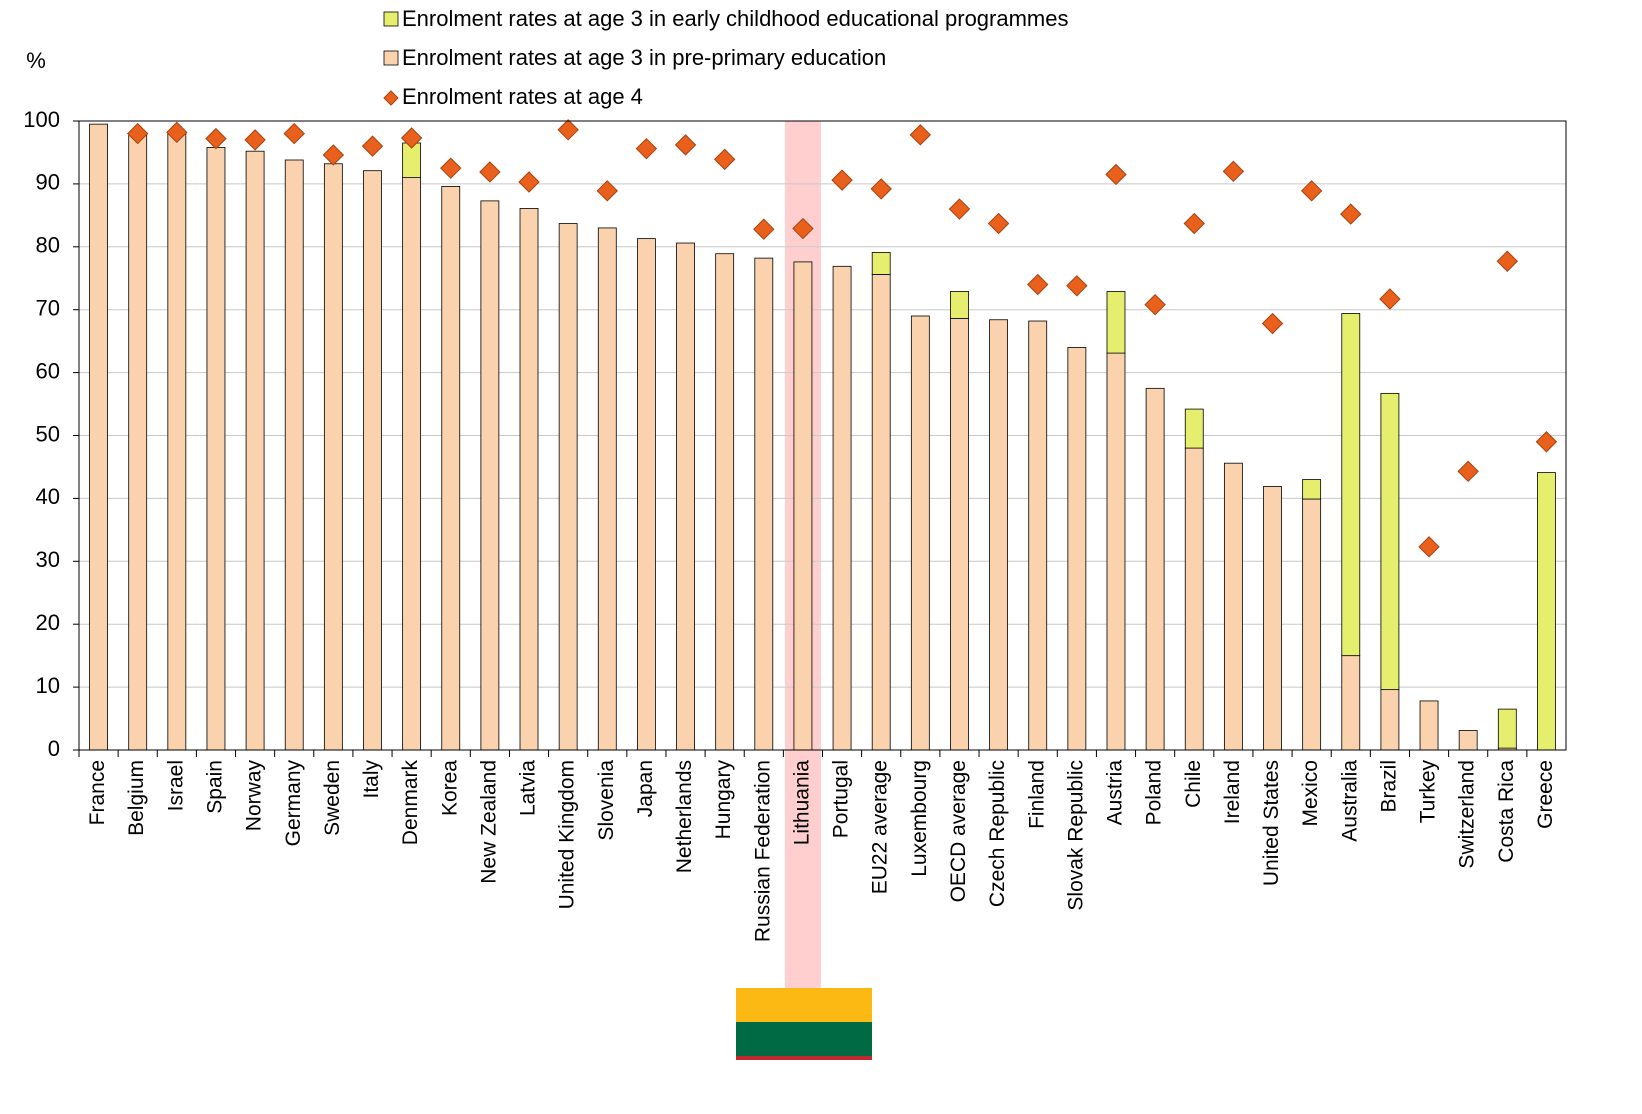  What do you see at coordinates (48, 433) in the screenshot?
I see `y-tick-label: 50` at bounding box center [48, 433].